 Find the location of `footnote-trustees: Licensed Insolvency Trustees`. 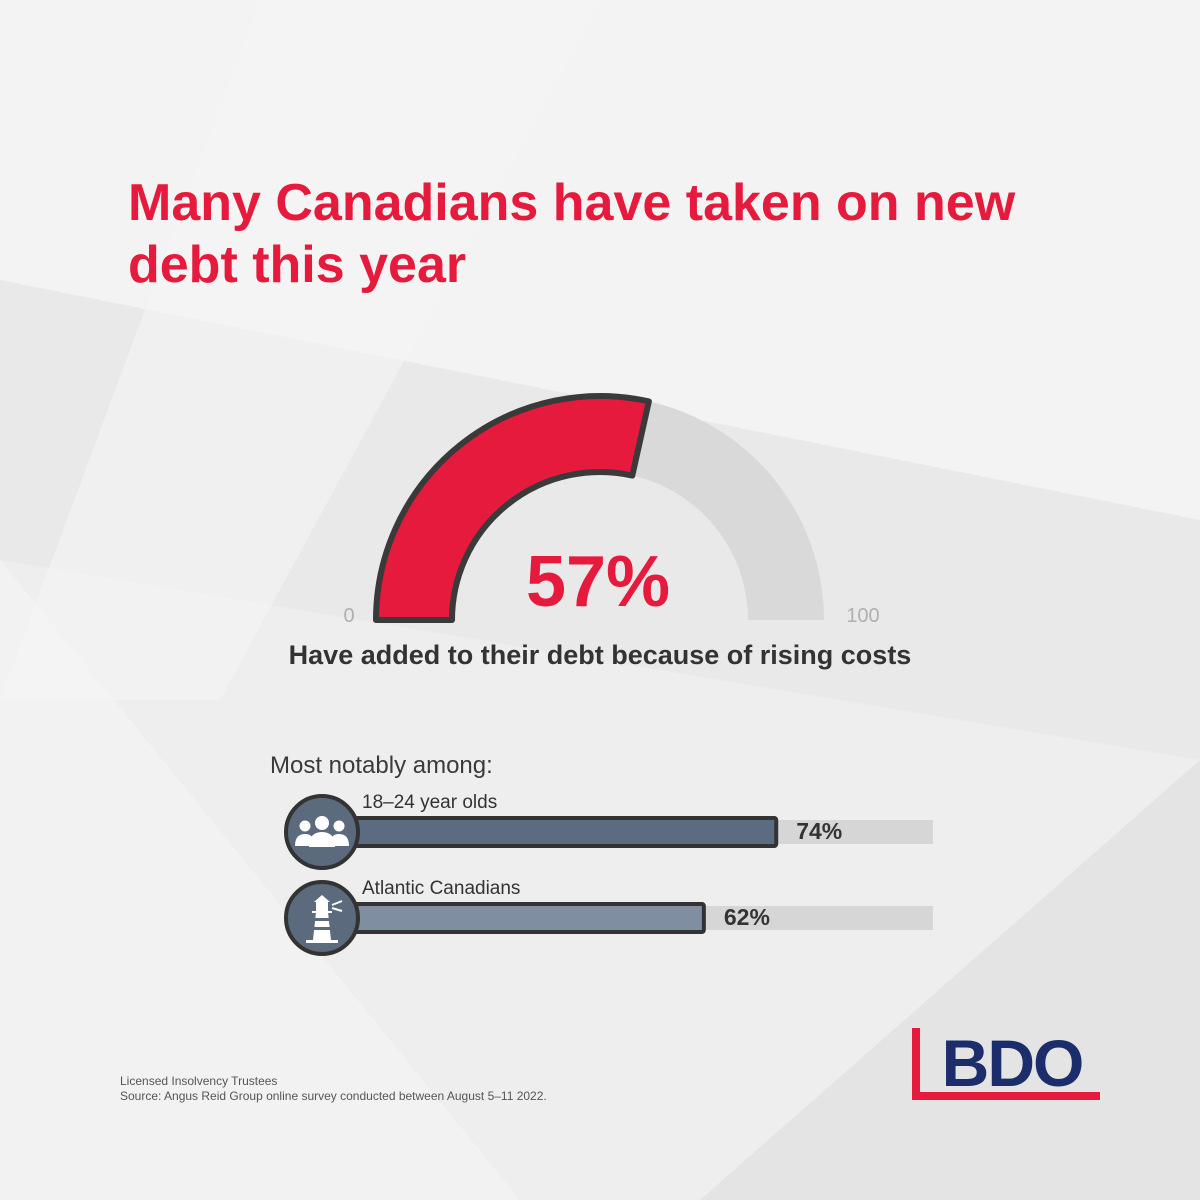

footnote-trustees: Licensed Insolvency Trustees is located at coordinates (199, 1081).